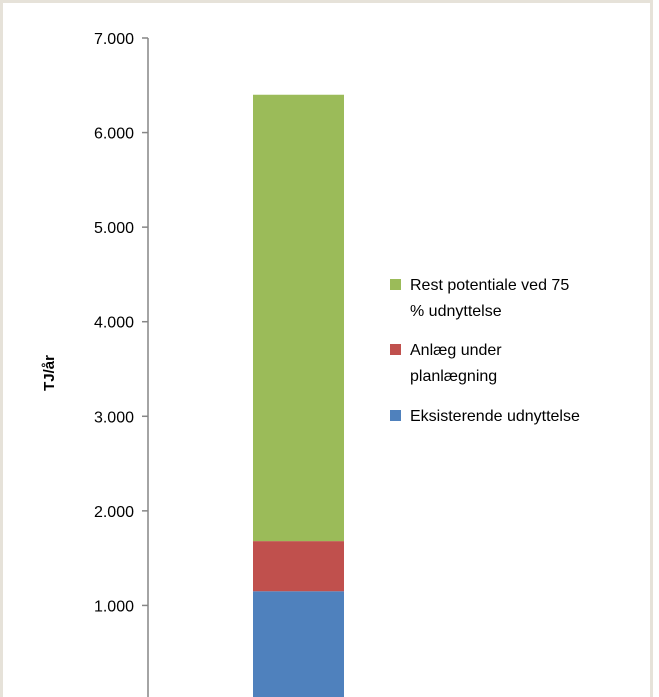 The height and width of the screenshot is (697, 659). What do you see at coordinates (49, 373) in the screenshot?
I see `y-axis-label: TJ/år` at bounding box center [49, 373].